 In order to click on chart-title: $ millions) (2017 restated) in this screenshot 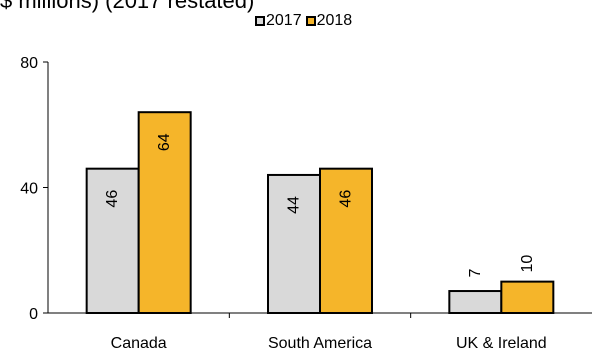, I will do `click(127, 6)`.